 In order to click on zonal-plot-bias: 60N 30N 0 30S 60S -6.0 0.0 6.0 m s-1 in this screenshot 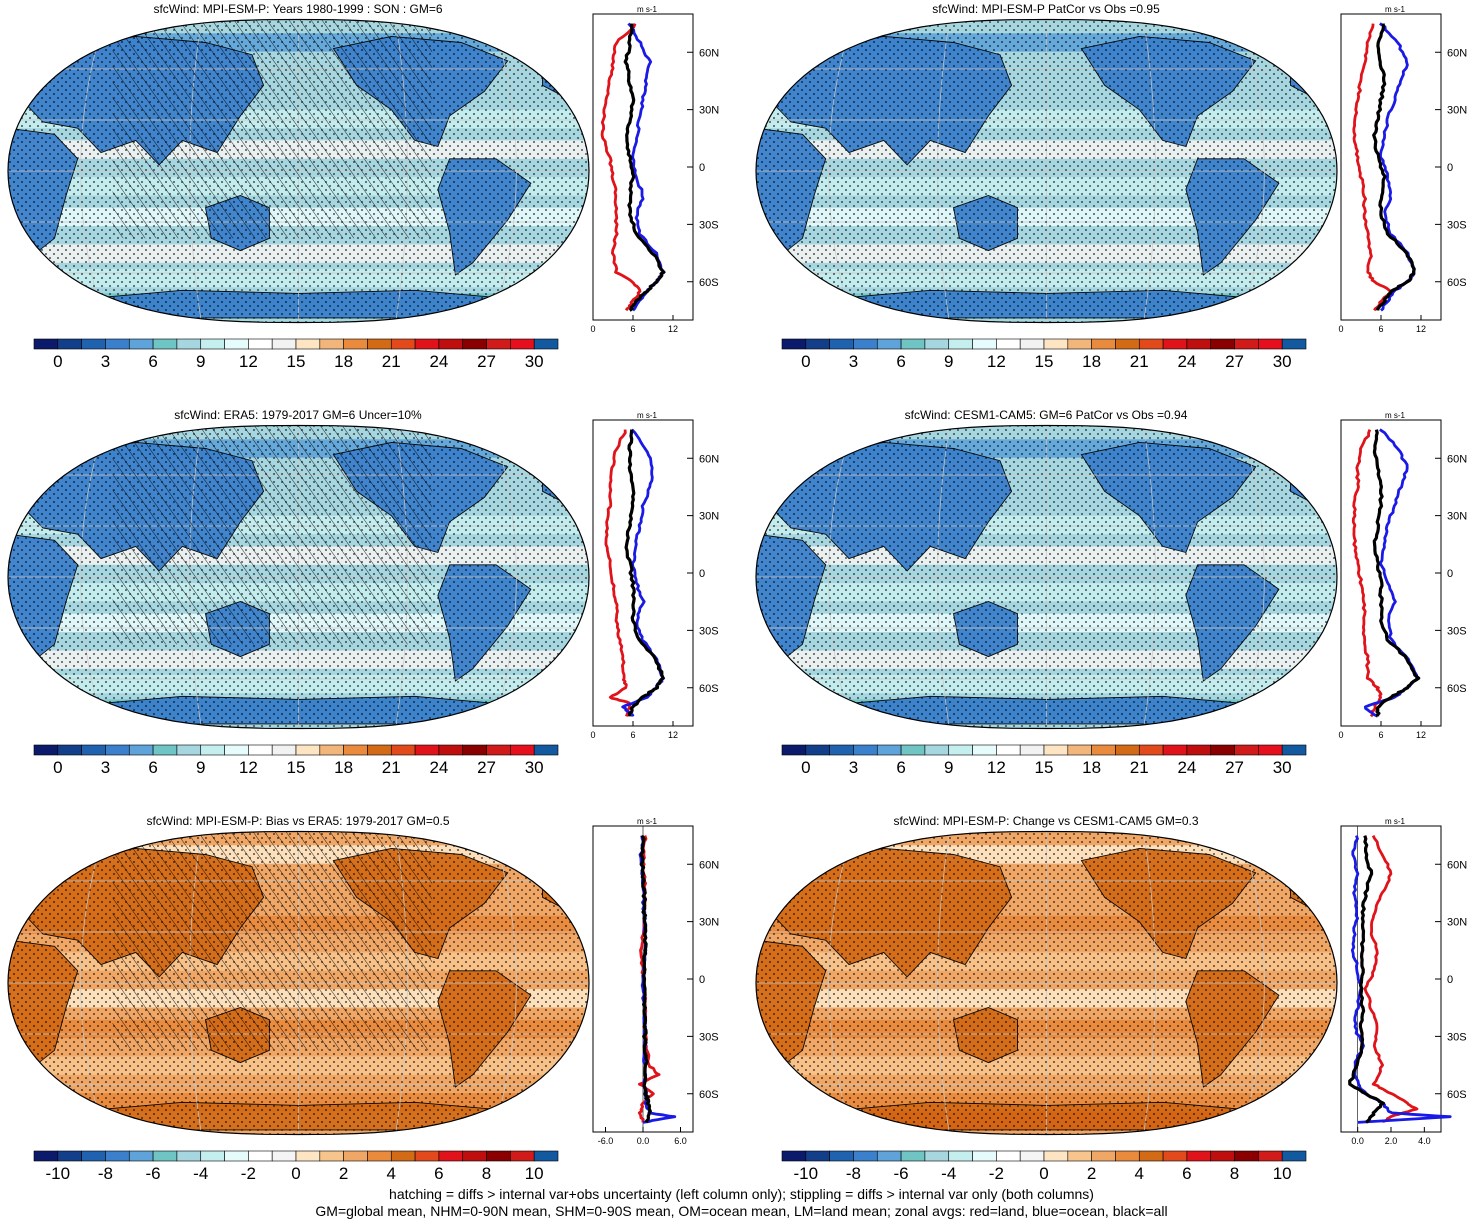, I will do `click(655, 981)`.